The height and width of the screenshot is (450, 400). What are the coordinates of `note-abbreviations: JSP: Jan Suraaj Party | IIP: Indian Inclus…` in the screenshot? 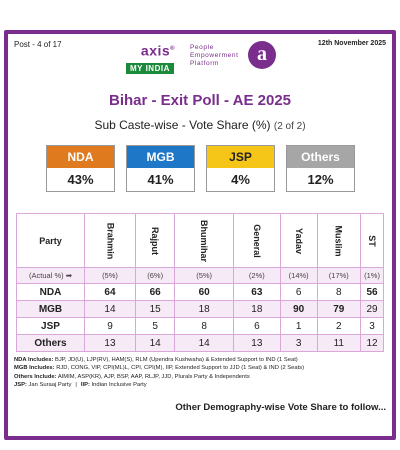 It's located at (200, 385).